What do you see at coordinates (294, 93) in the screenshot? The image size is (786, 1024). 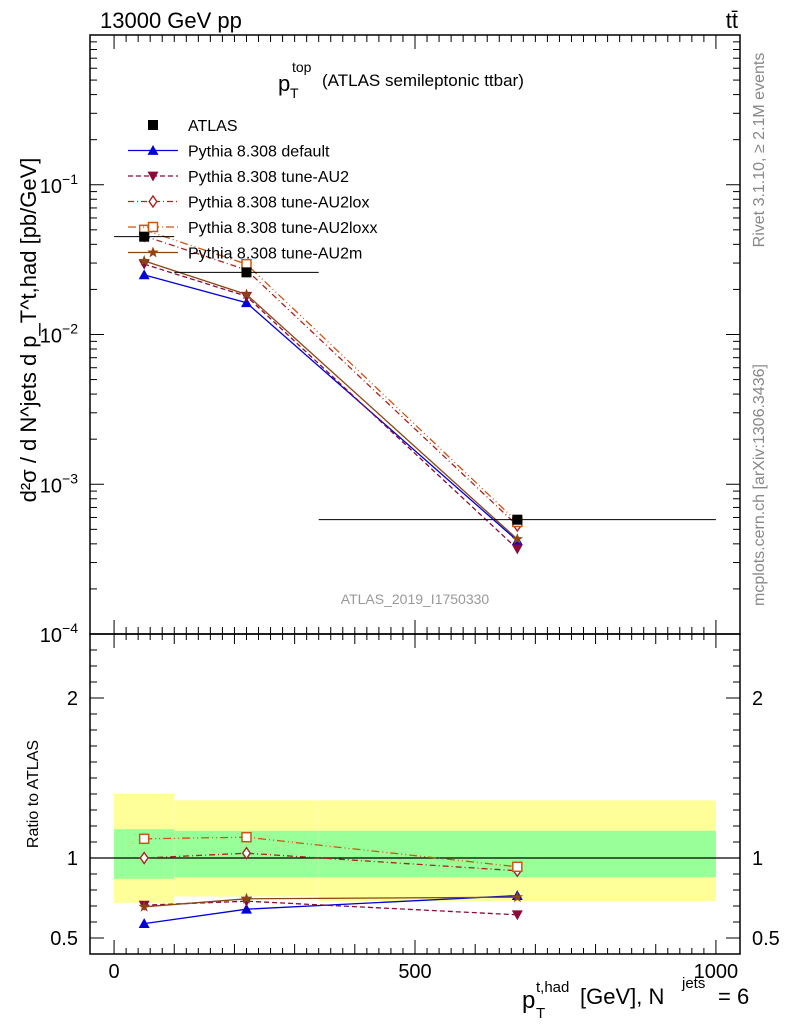 I see `title-sub: T` at bounding box center [294, 93].